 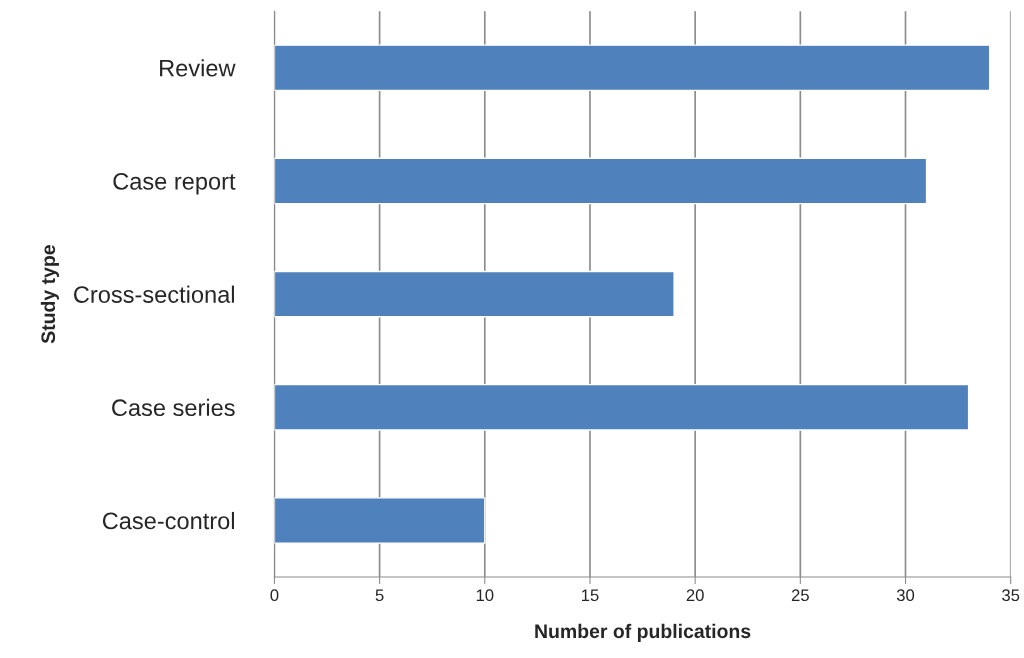 What do you see at coordinates (590, 595) in the screenshot?
I see `x-tick-label: 15` at bounding box center [590, 595].